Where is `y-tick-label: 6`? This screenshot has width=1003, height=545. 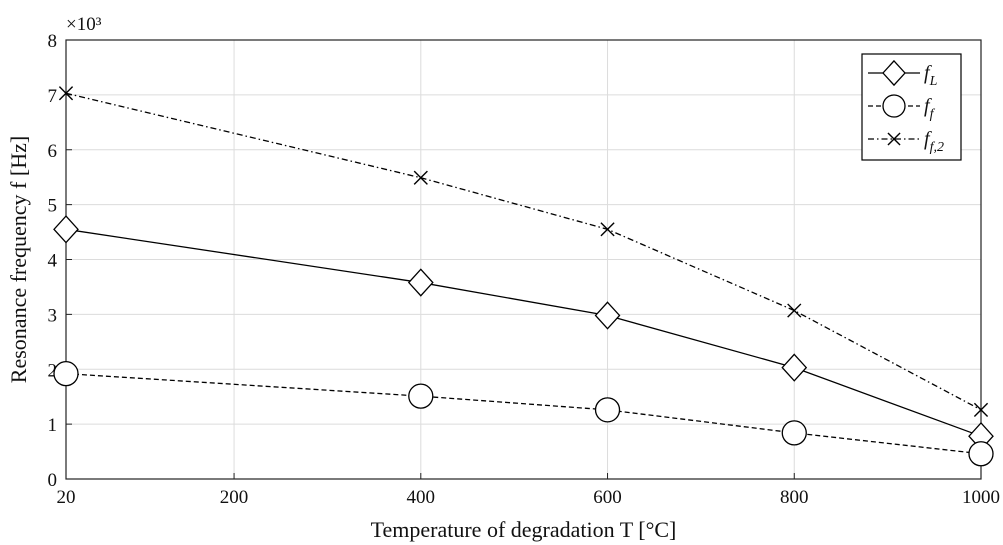
y-tick-label: 6 is located at coordinates (53, 151).